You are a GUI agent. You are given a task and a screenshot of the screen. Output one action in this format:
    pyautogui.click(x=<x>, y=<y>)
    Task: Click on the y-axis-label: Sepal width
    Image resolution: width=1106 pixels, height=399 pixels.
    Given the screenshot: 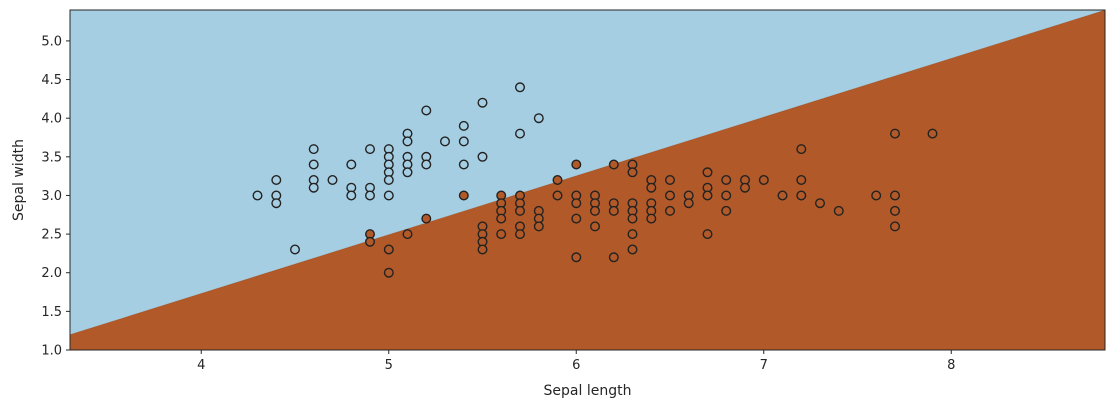 What is the action you would take?
    pyautogui.click(x=19, y=180)
    